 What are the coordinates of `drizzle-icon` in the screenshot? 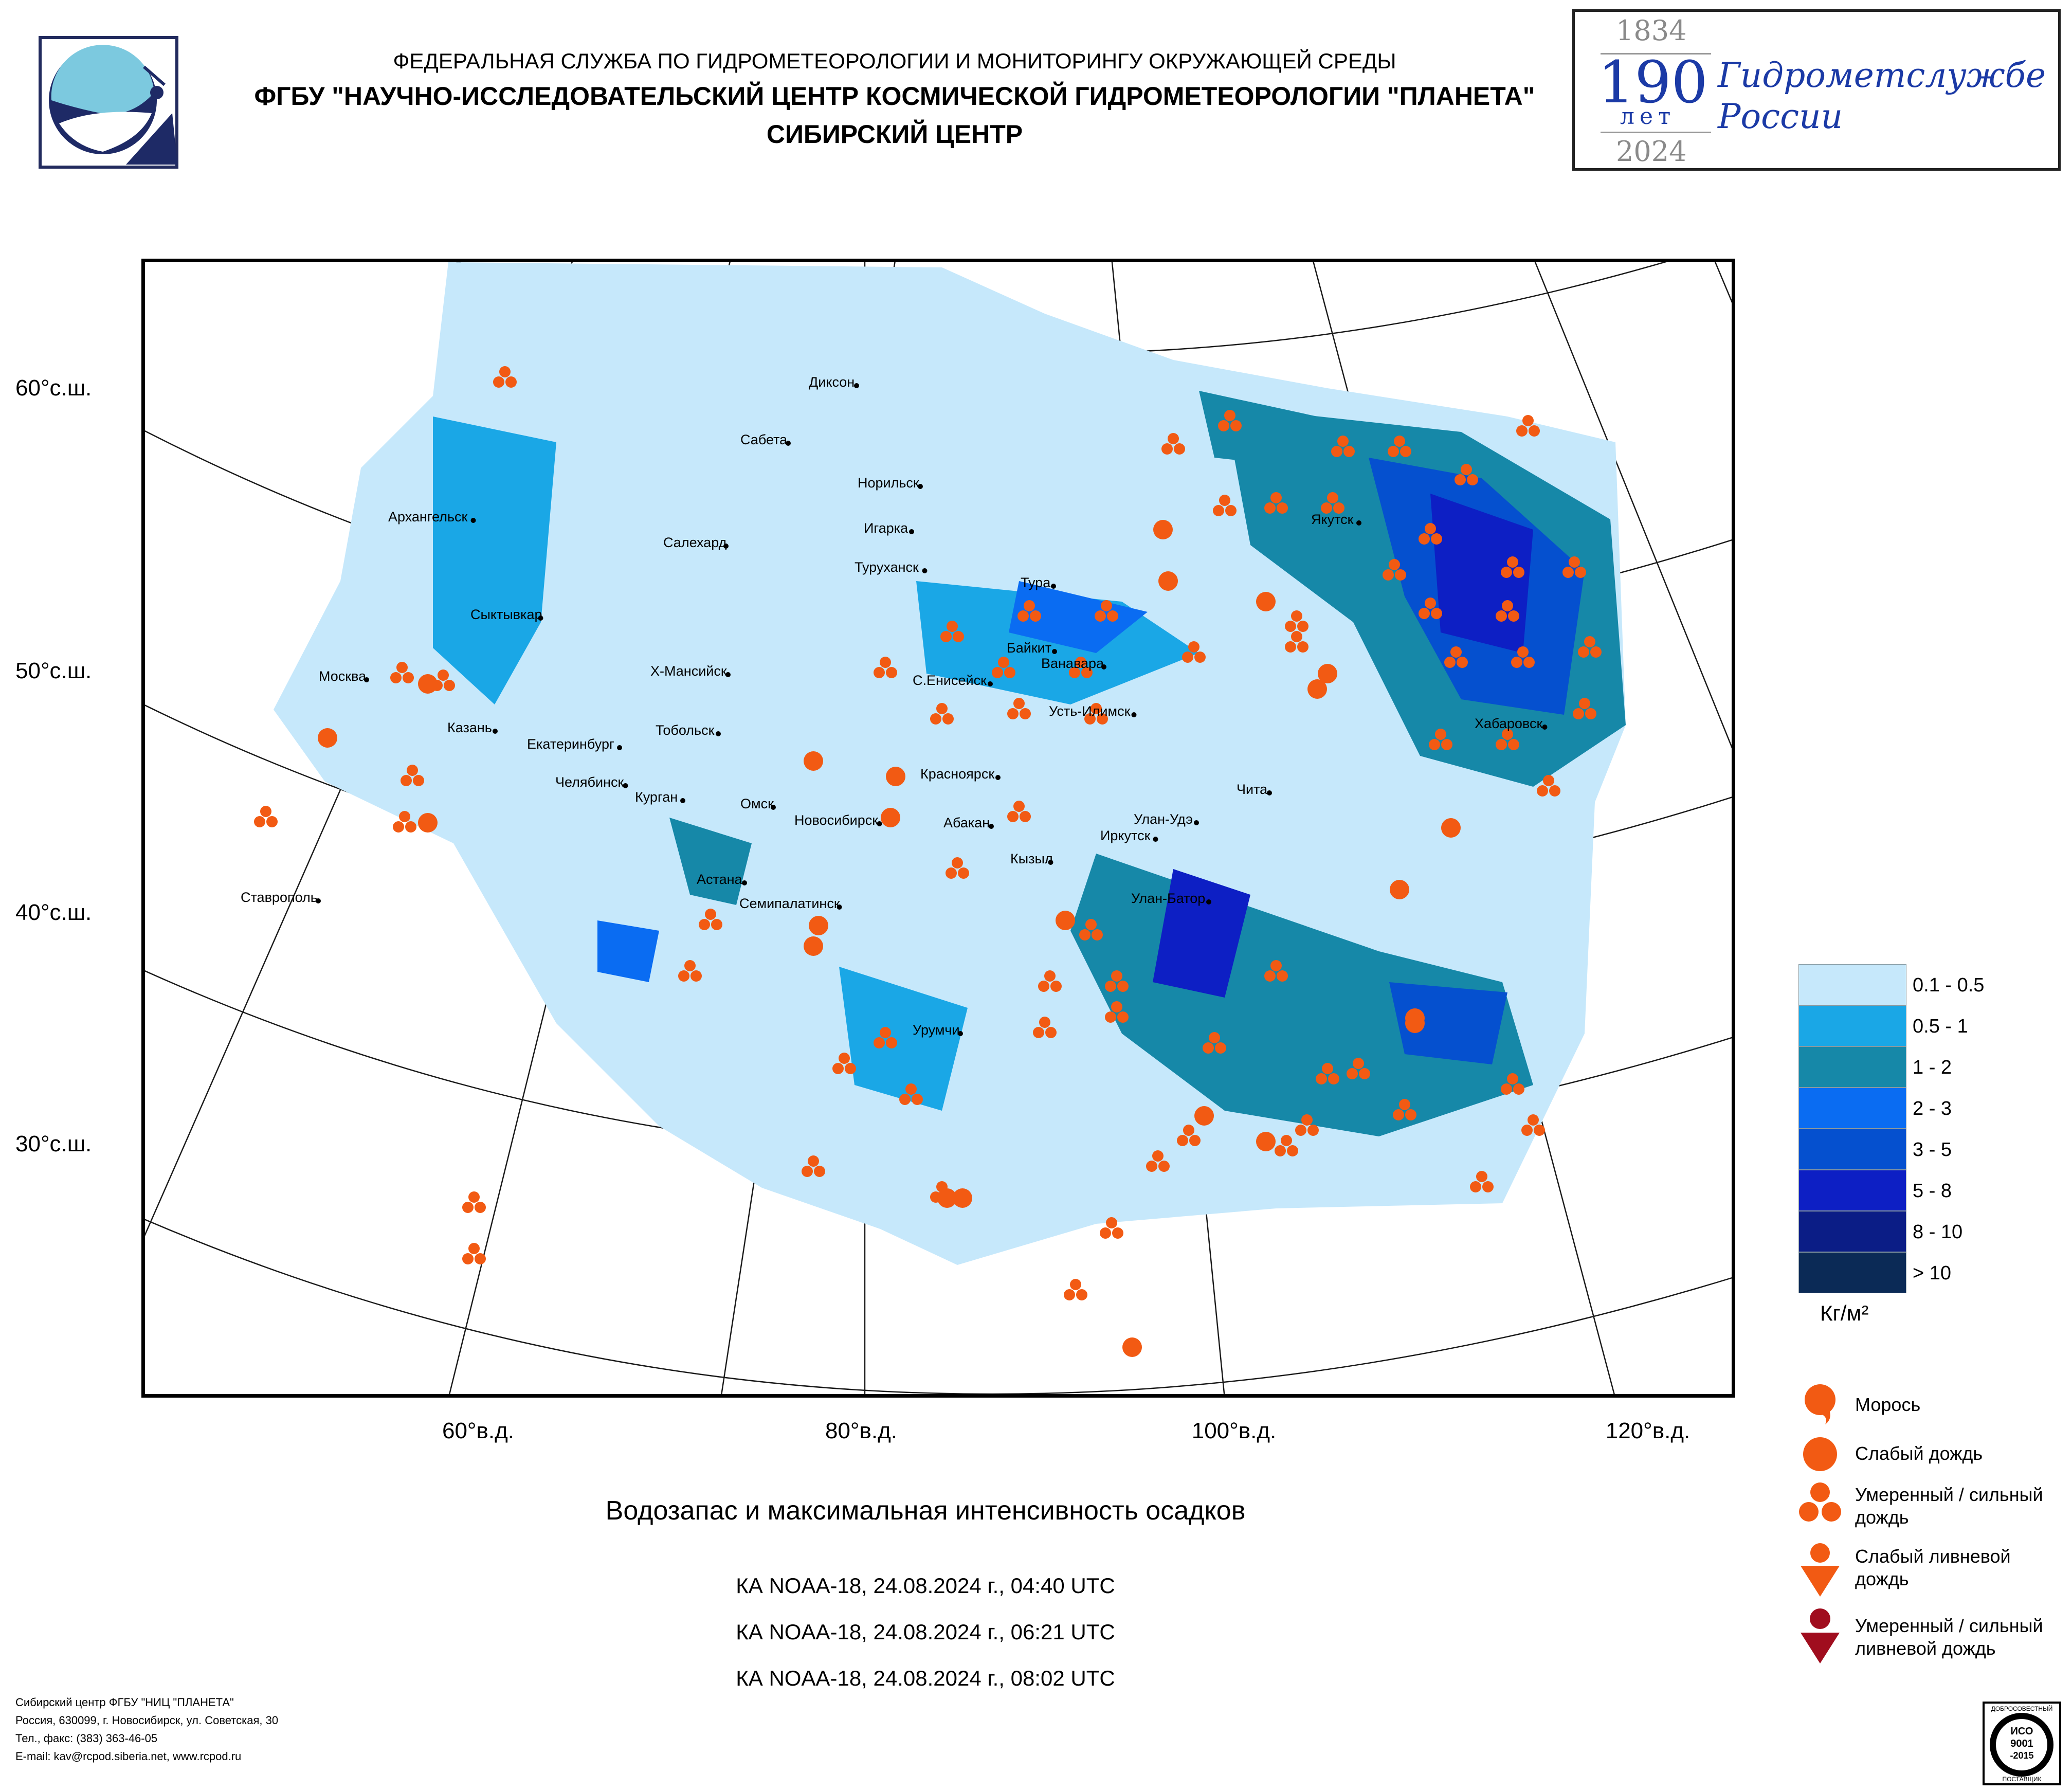 It's located at (1820, 1404).